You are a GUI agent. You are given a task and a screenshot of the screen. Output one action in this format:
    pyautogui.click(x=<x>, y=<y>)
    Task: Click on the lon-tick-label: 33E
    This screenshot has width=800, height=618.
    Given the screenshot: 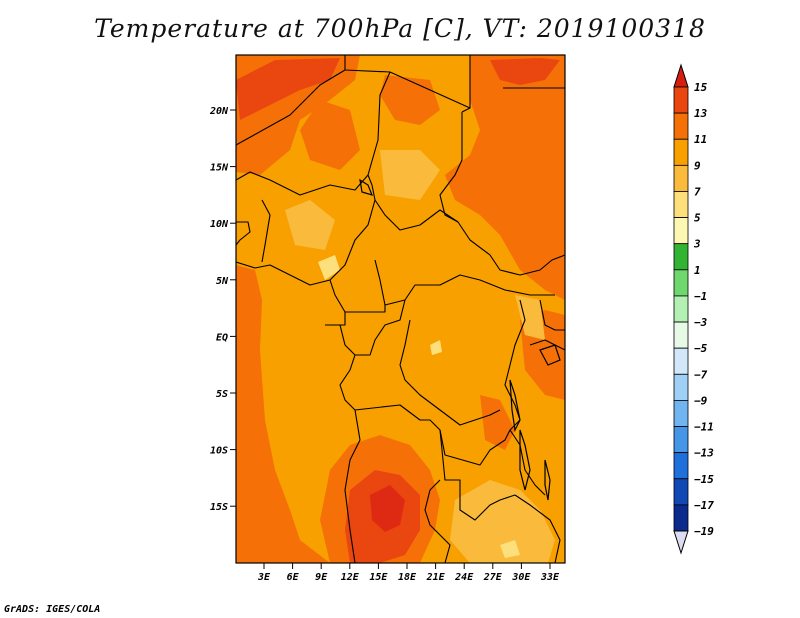 What is the action you would take?
    pyautogui.click(x=550, y=577)
    